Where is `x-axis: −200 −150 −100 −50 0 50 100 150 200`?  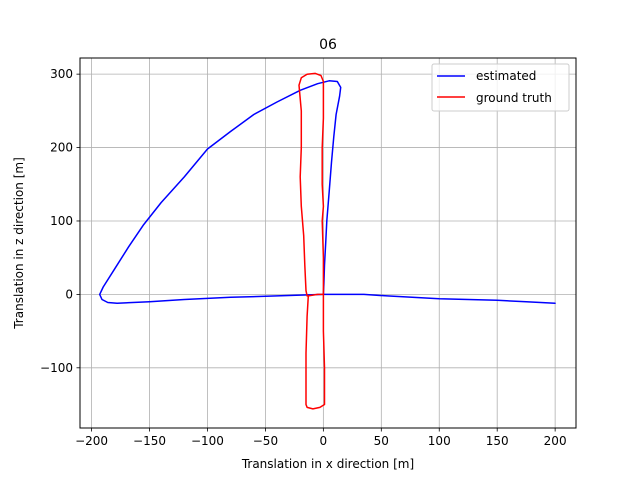 x-axis: −200 −150 −100 −50 0 50 100 150 200 is located at coordinates (321, 438).